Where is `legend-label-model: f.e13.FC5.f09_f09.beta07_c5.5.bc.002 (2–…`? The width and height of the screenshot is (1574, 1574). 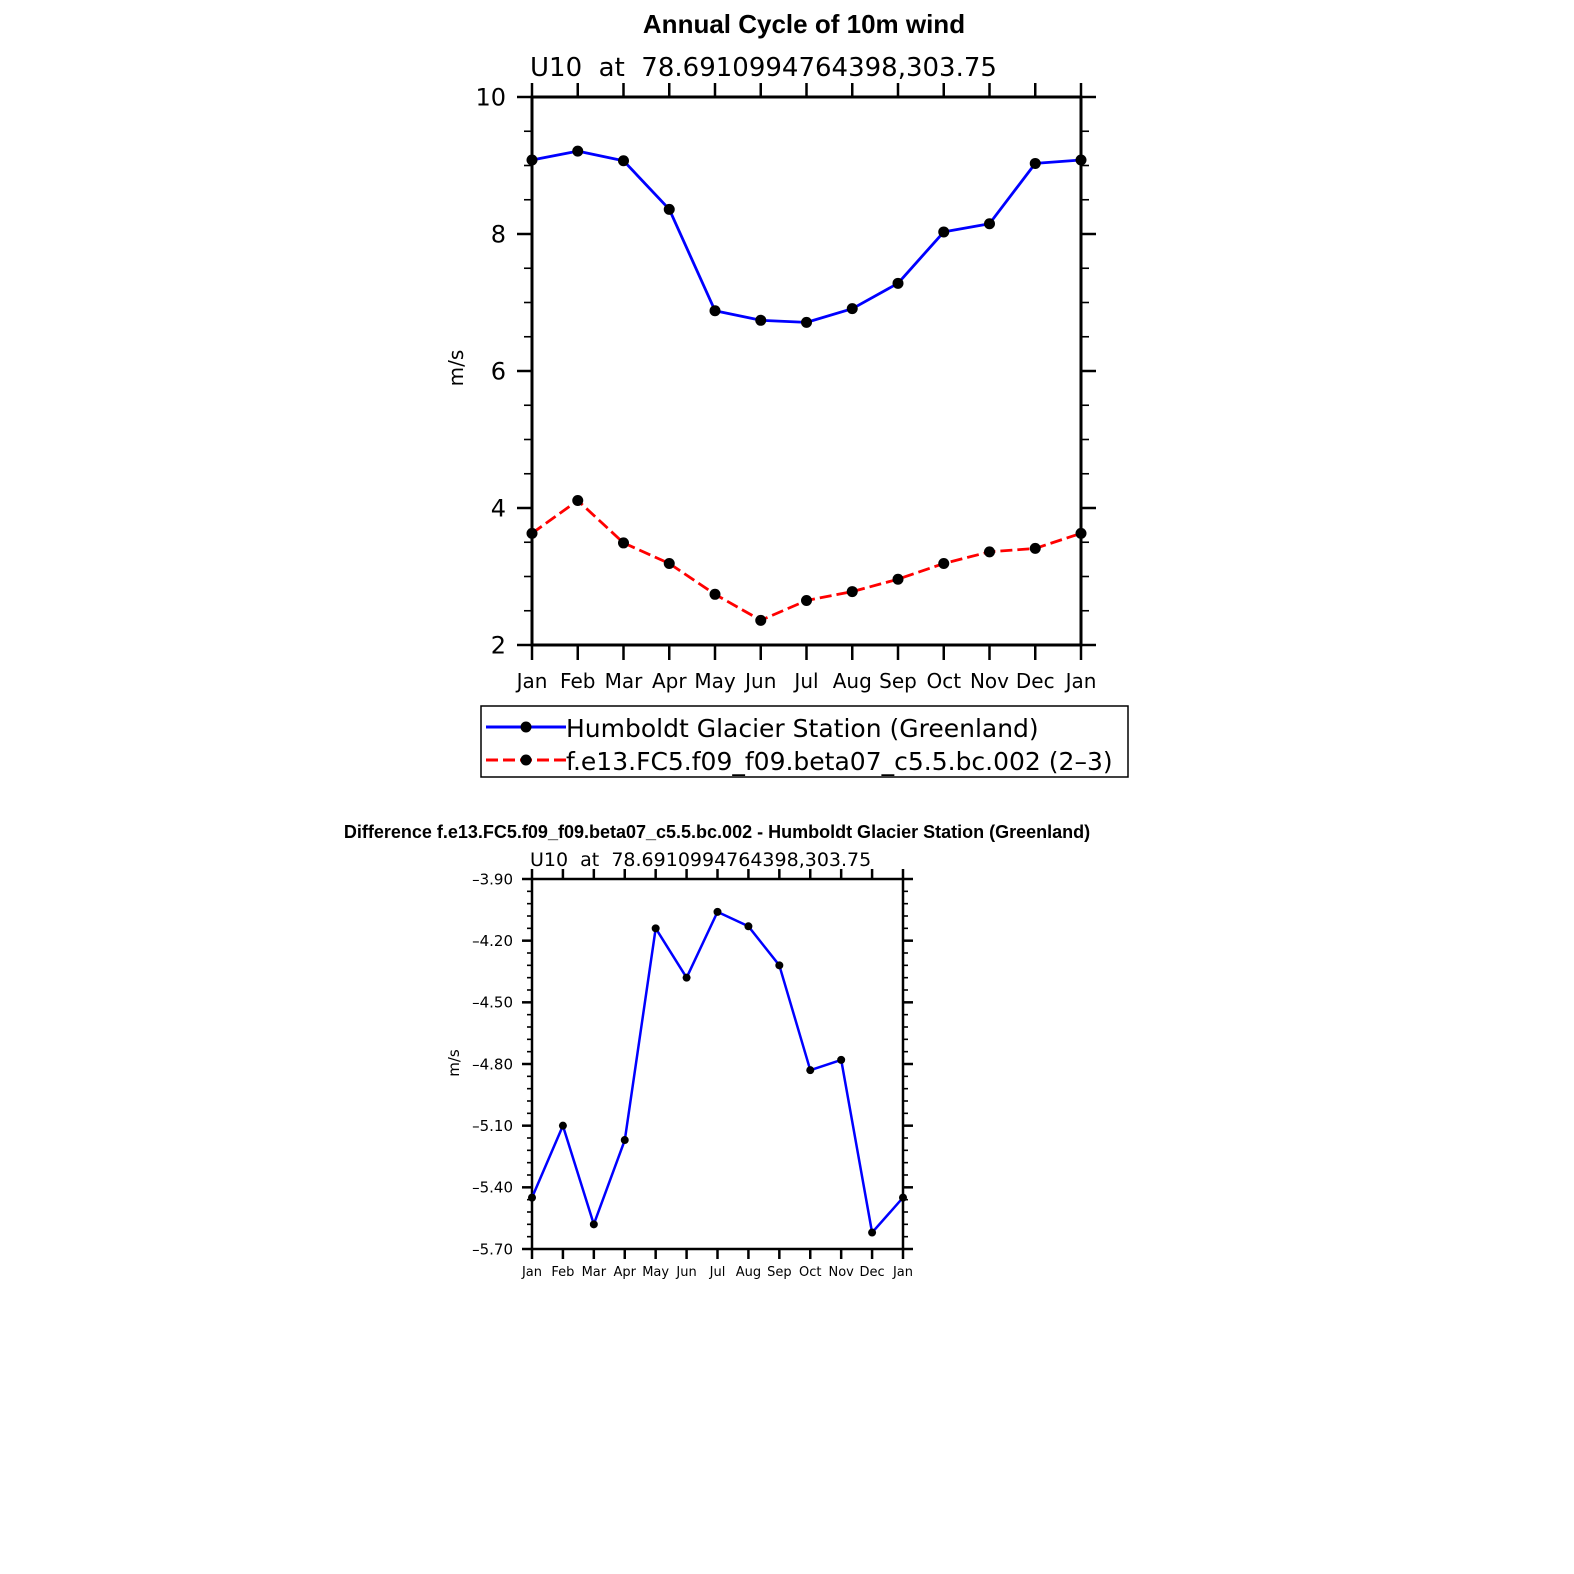
legend-label-model: f.e13.FC5.f09_f09.beta07_c5.5.bc.002 (2–… is located at coordinates (839, 761).